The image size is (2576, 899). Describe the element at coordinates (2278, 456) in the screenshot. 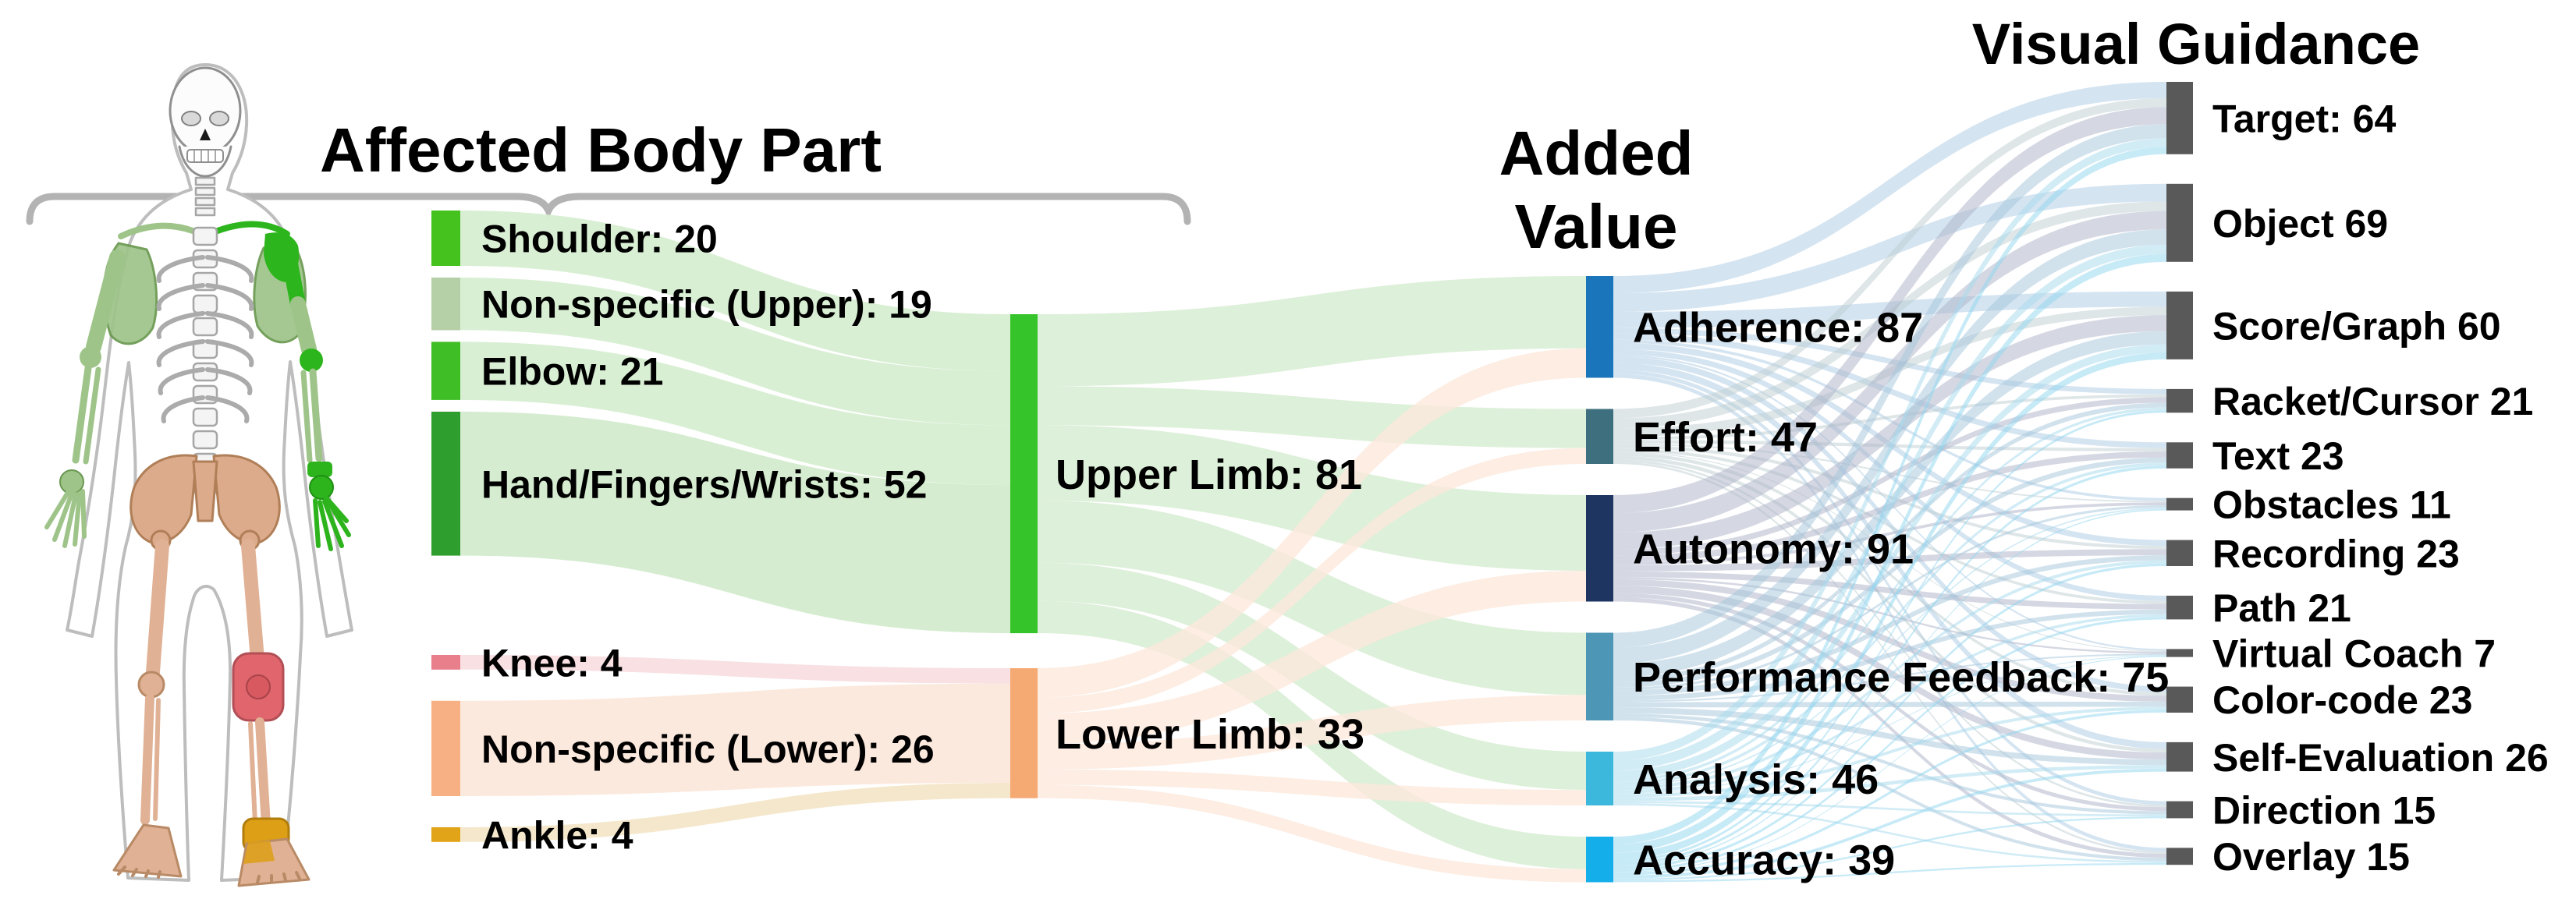

I see `node-label-text: Text 23` at that location.